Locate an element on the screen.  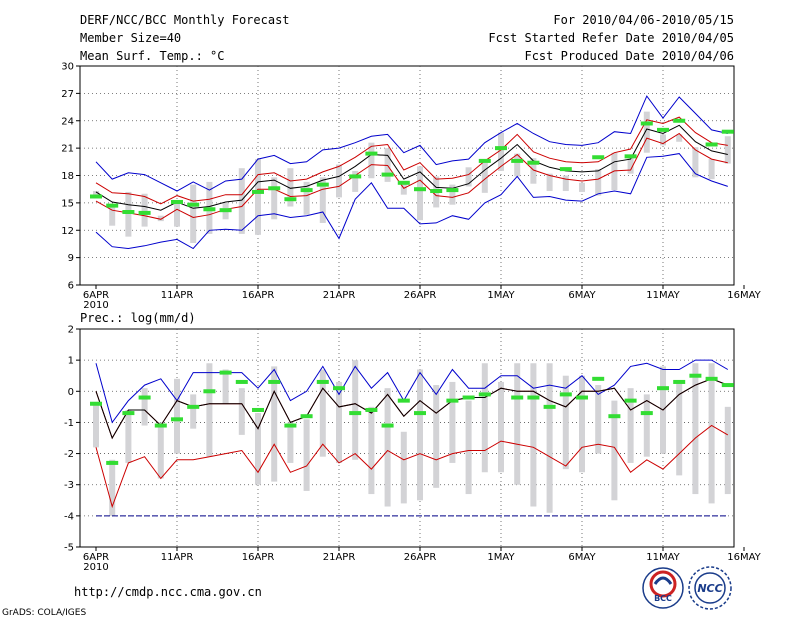
prec-xtick-label: 6MAY is located at coordinates (582, 557).